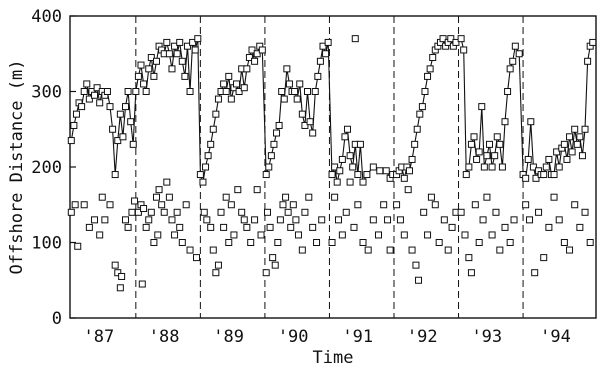 The width and height of the screenshot is (606, 368). I want to click on x-tick-label-7: '94, so click(555, 337).